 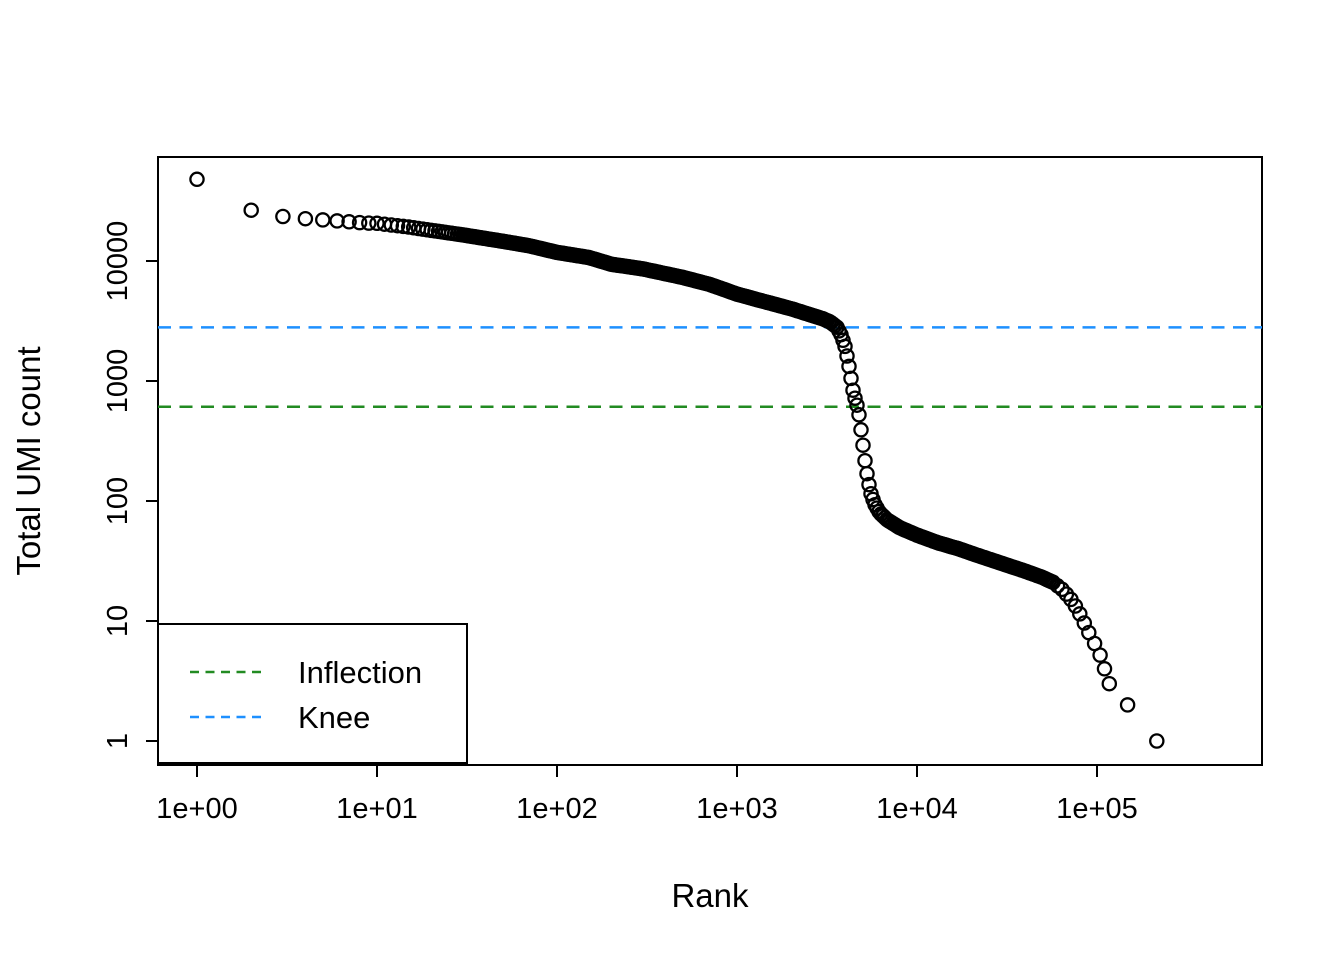 I want to click on legend: Inflection Knee, so click(x=312, y=693).